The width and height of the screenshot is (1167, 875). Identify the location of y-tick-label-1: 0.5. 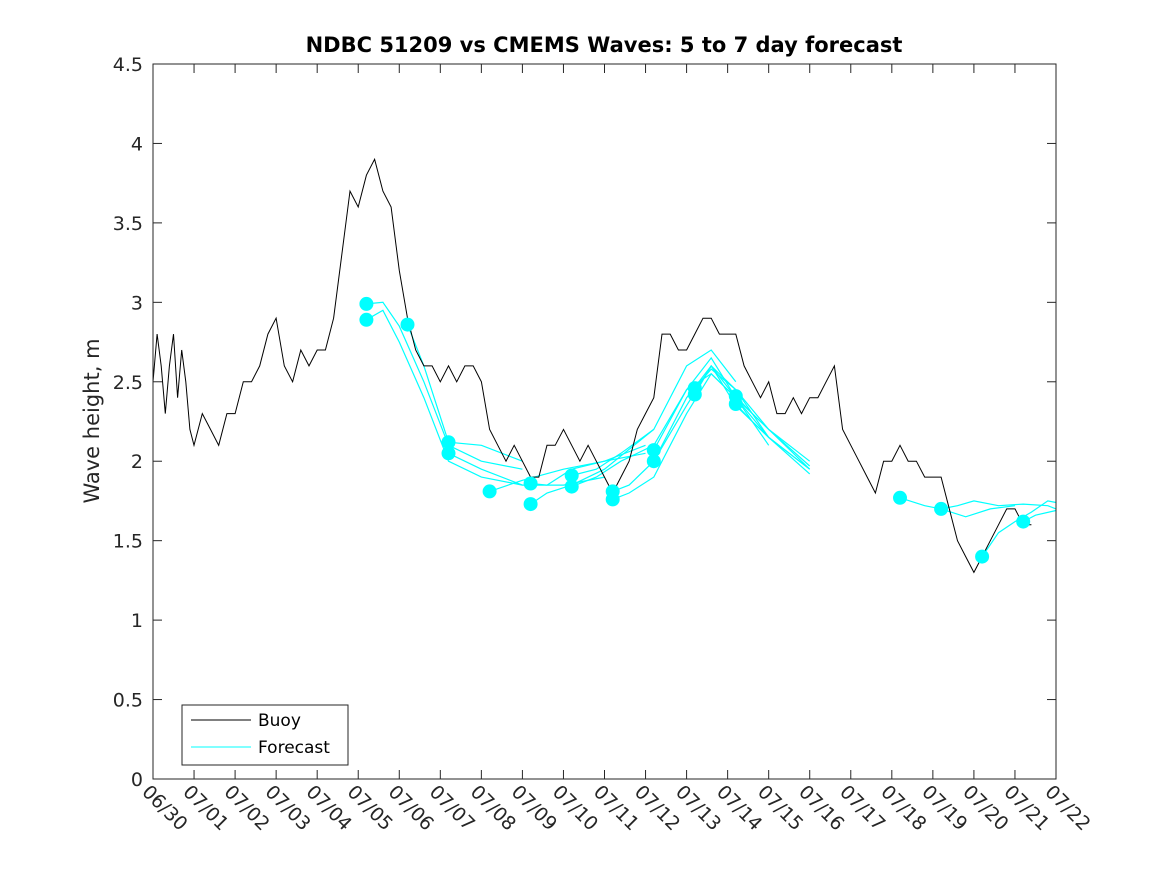
(128, 701).